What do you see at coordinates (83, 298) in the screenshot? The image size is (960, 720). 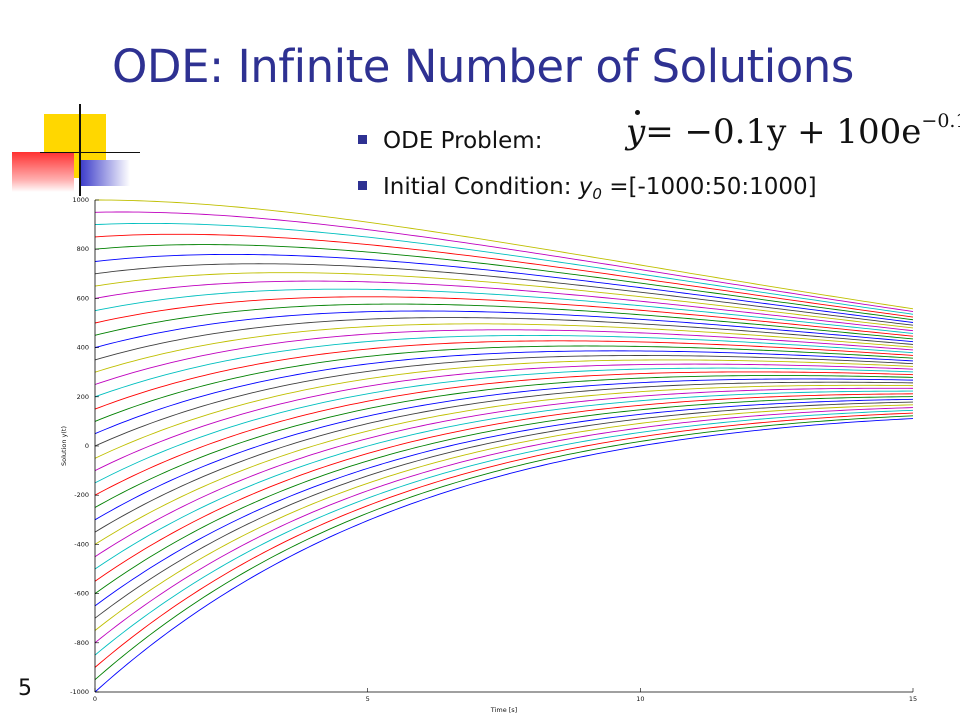 I see `y-tick-label: 600` at bounding box center [83, 298].